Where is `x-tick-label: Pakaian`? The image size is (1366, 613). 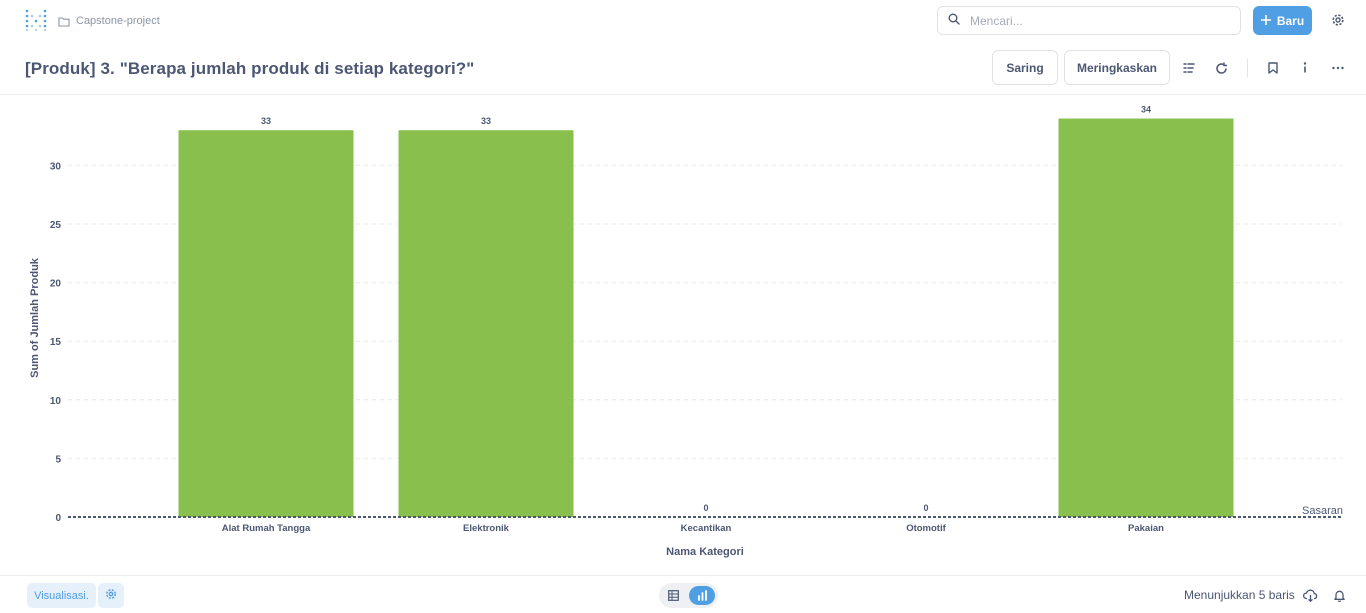 x-tick-label: Pakaian is located at coordinates (1146, 528).